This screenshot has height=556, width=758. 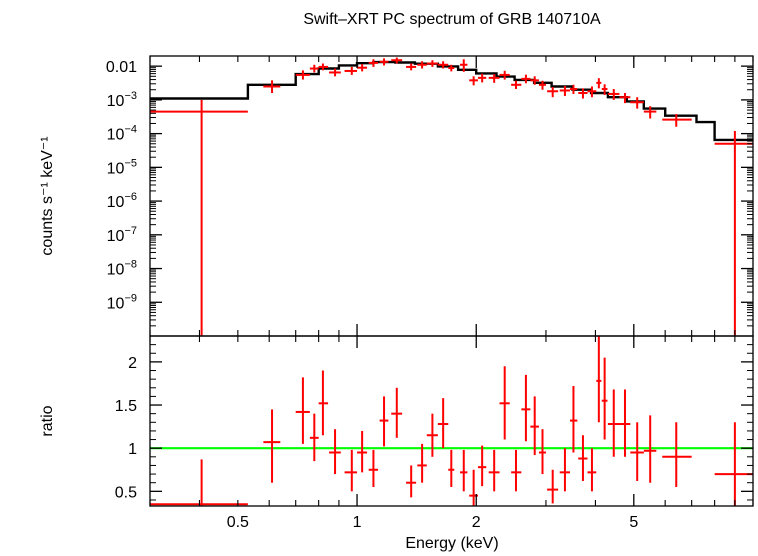 What do you see at coordinates (452, 19) in the screenshot?
I see `chart-title: Swift–XRT PC spectrum of GRB 140710A` at bounding box center [452, 19].